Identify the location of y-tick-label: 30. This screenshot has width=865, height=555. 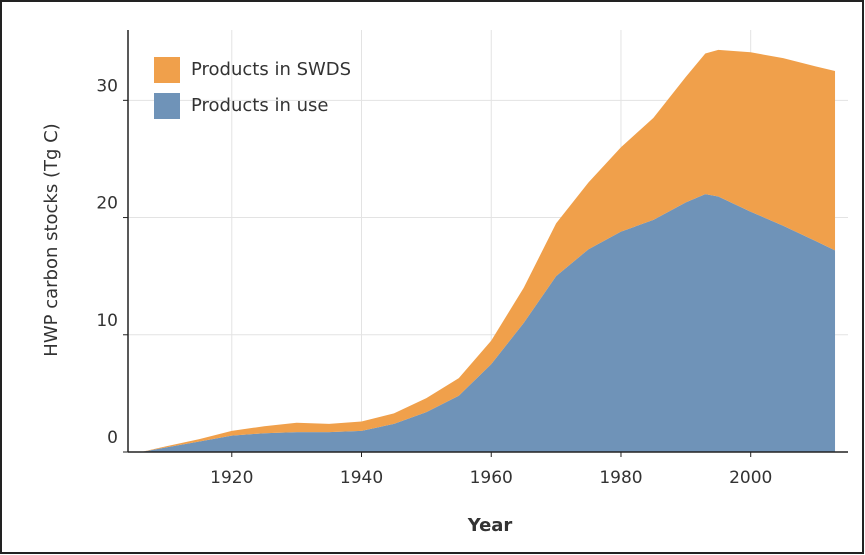
(107, 86).